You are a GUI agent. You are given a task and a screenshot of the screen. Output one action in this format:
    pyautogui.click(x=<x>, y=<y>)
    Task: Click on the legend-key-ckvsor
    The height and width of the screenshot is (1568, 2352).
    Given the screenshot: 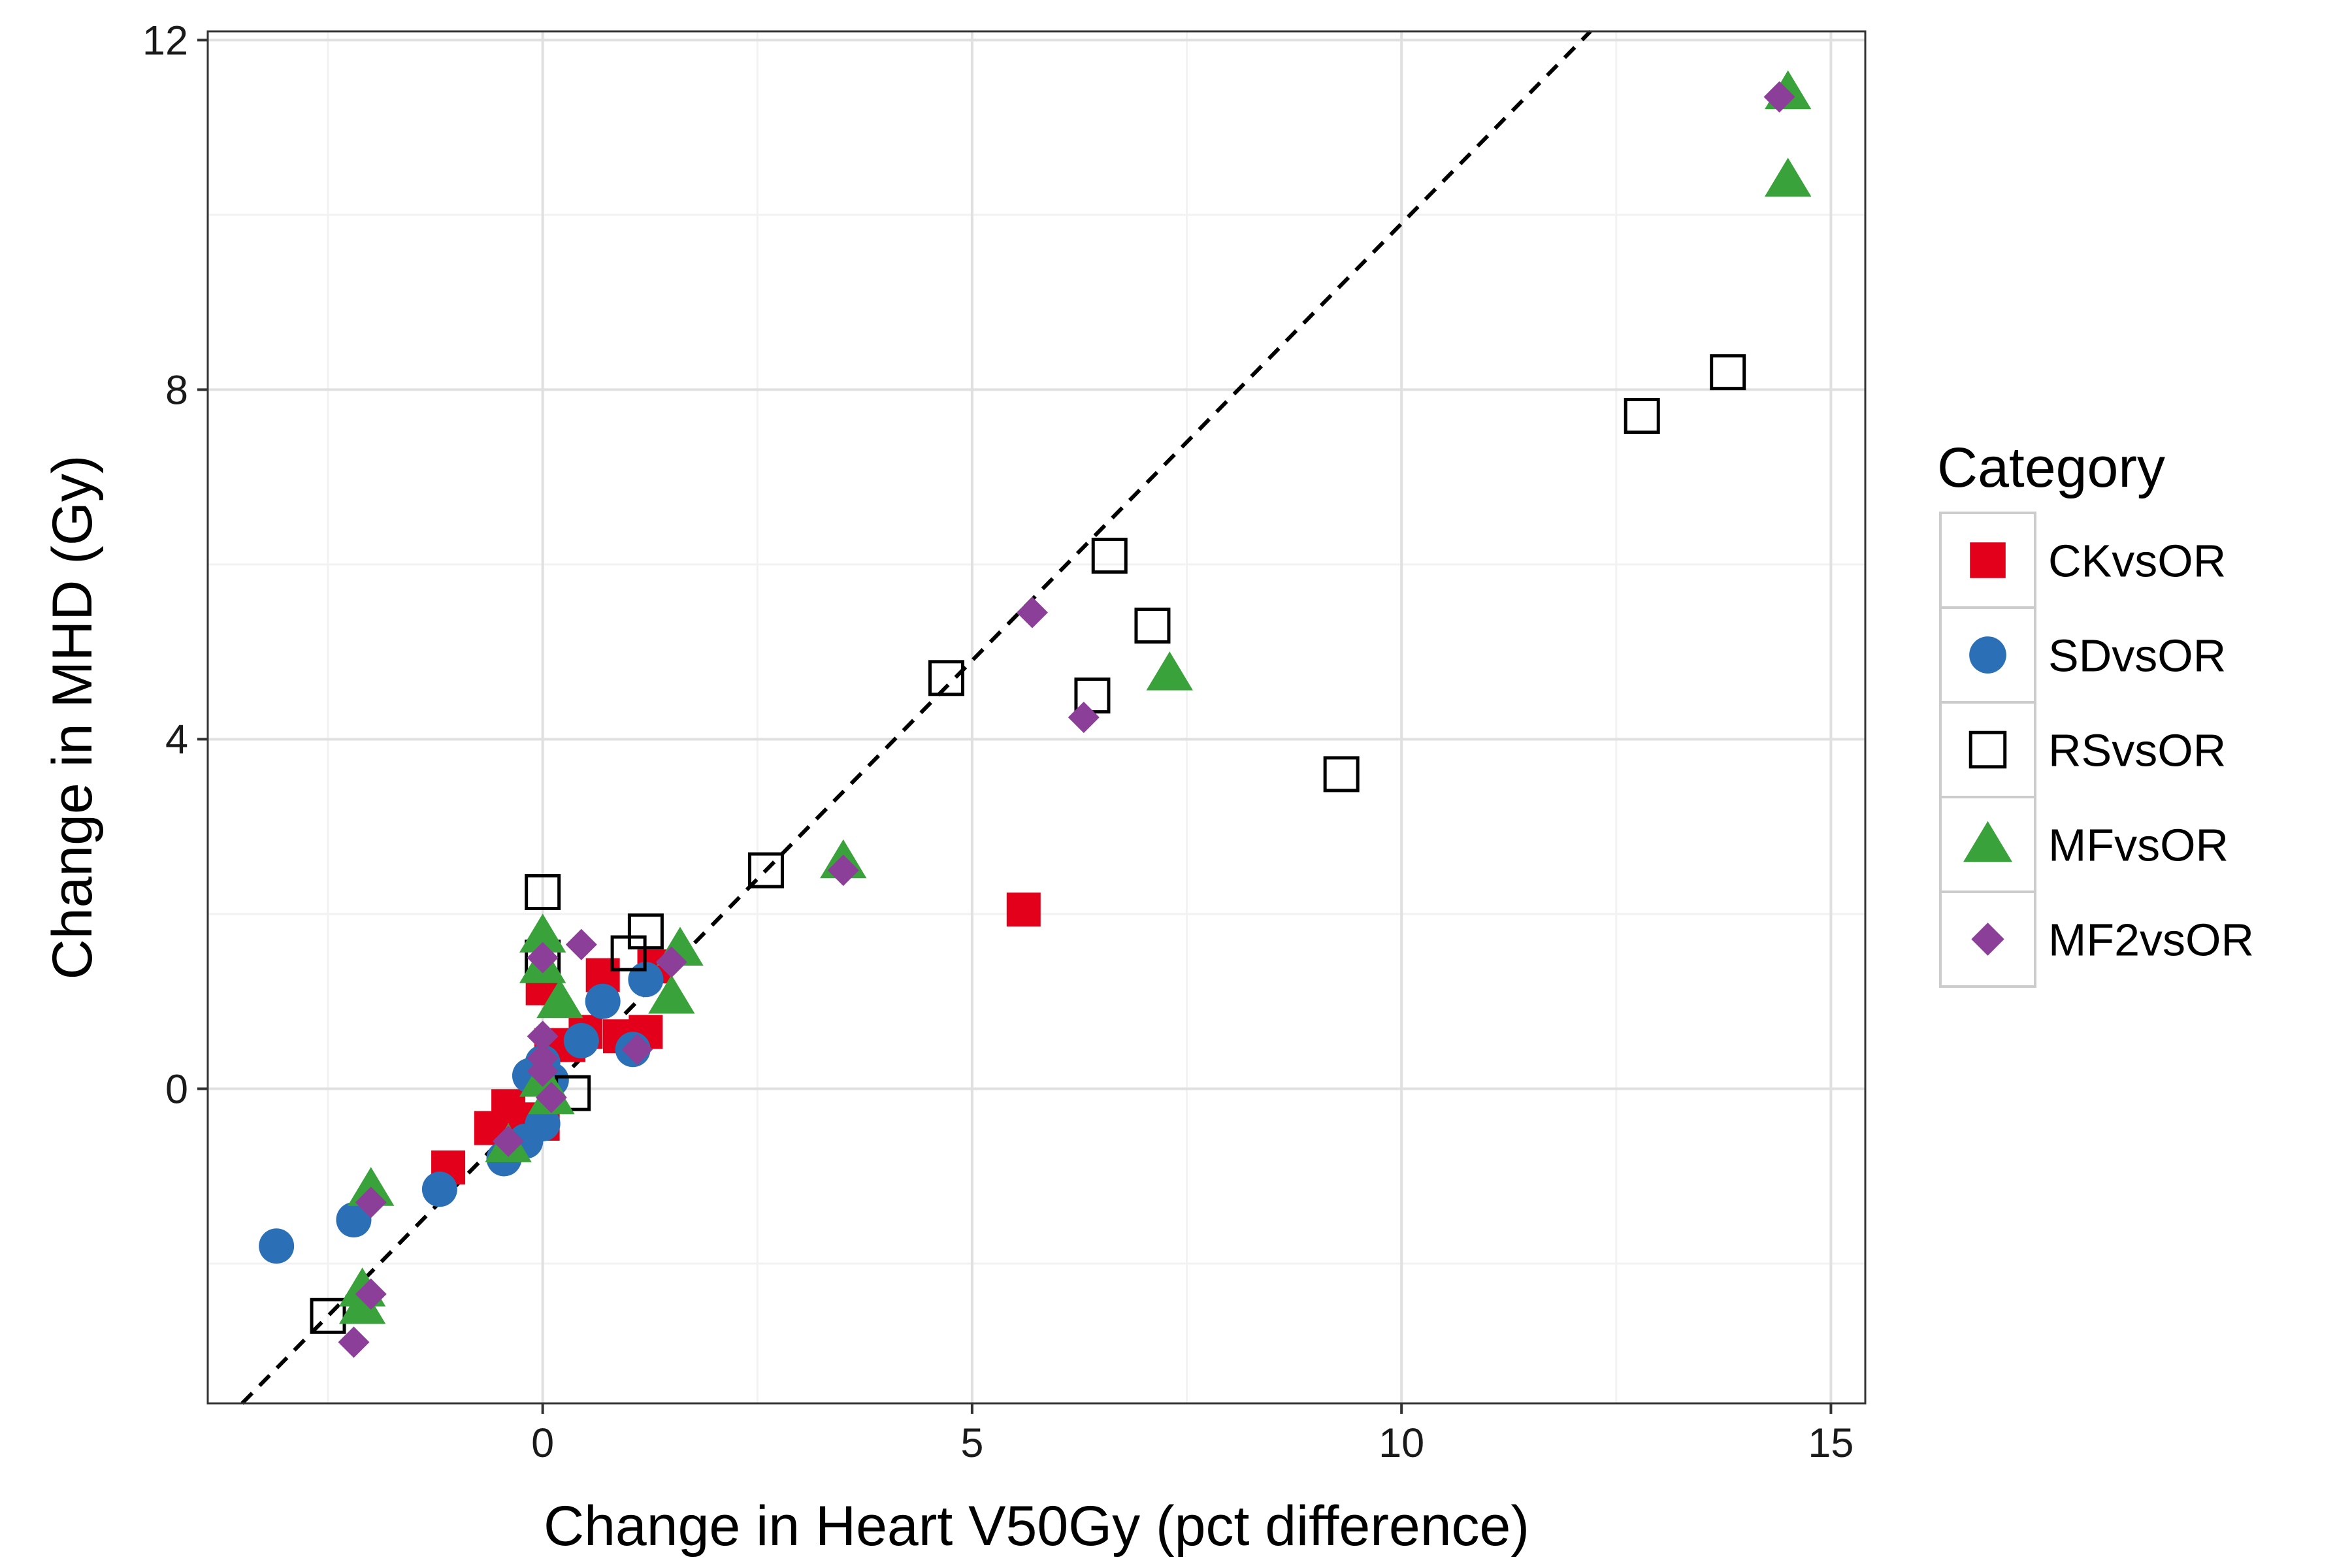 What is the action you would take?
    pyautogui.click(x=1988, y=560)
    